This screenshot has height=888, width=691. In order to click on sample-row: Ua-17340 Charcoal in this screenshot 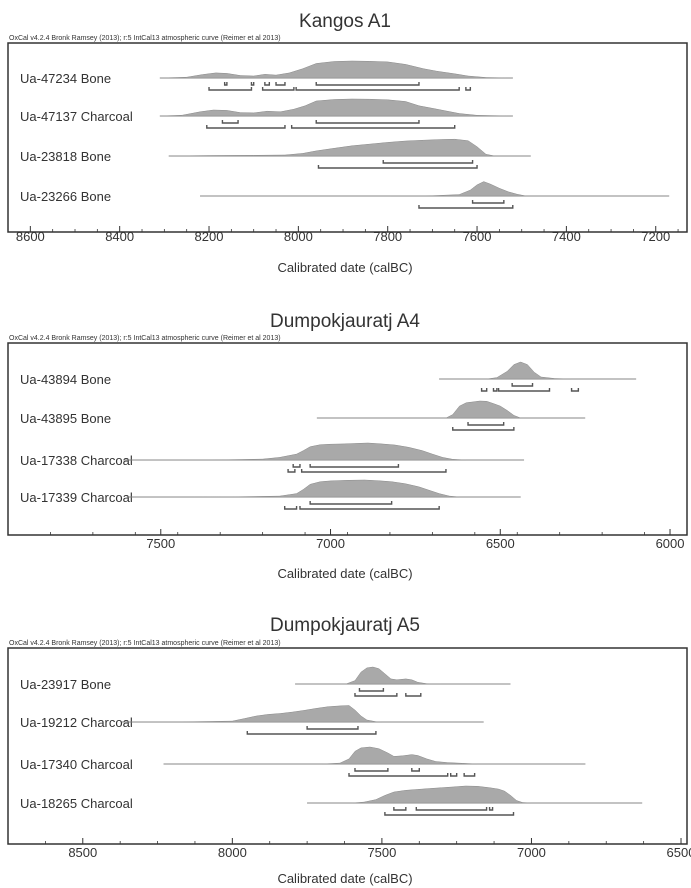, I will do `click(303, 761)`.